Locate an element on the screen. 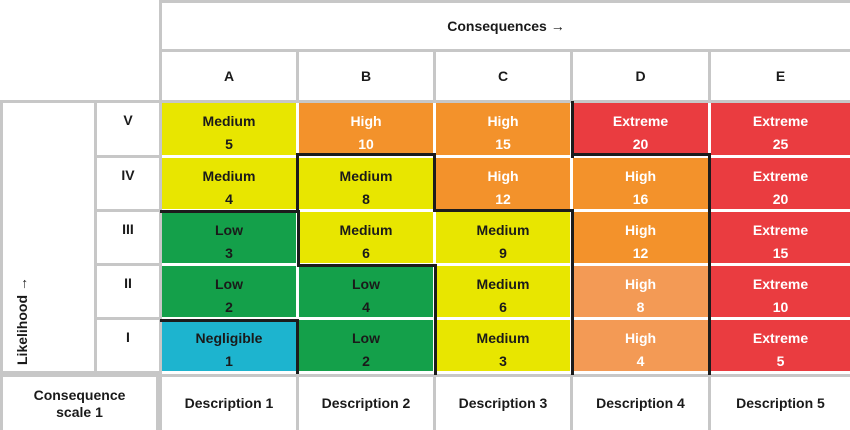 Image resolution: width=850 pixels, height=430 pixels. risk-cell: Low 4 is located at coordinates (366, 291).